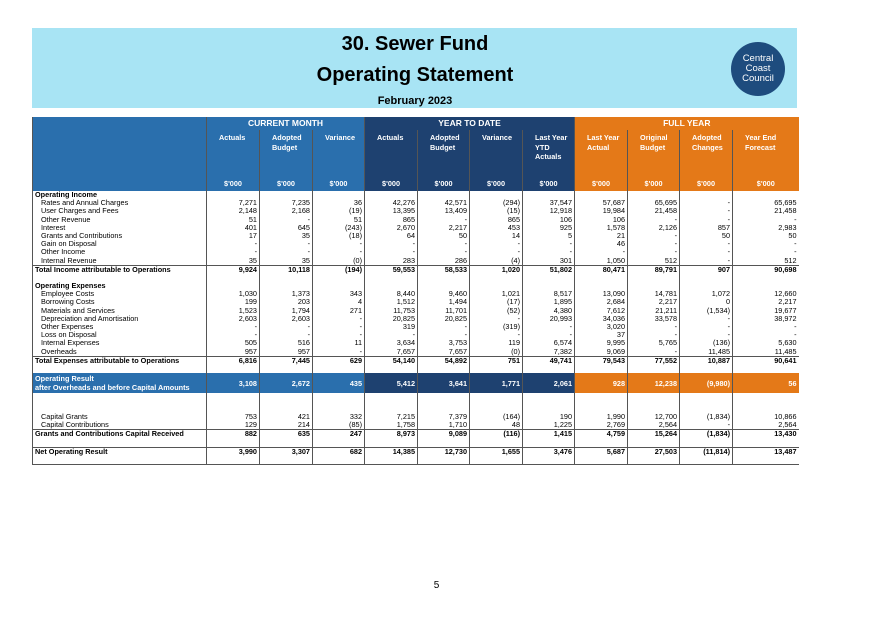 The image size is (873, 617). Describe the element at coordinates (286, 310) in the screenshot. I see `value-cell: 1,794` at that location.